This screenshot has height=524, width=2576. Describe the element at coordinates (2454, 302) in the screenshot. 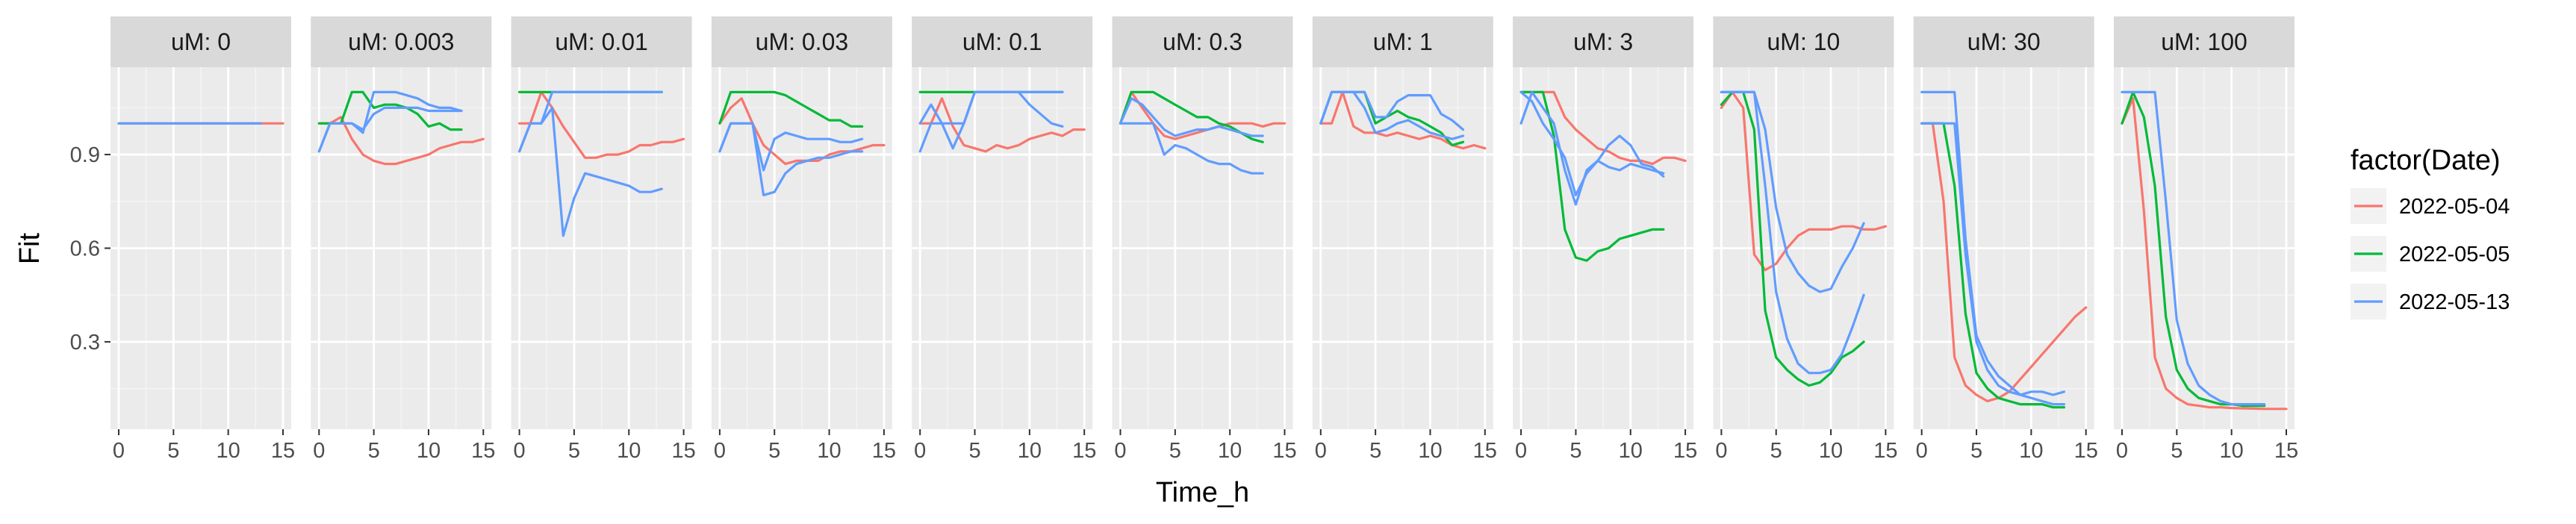

I see `legend-label: 2022-05-13` at that location.